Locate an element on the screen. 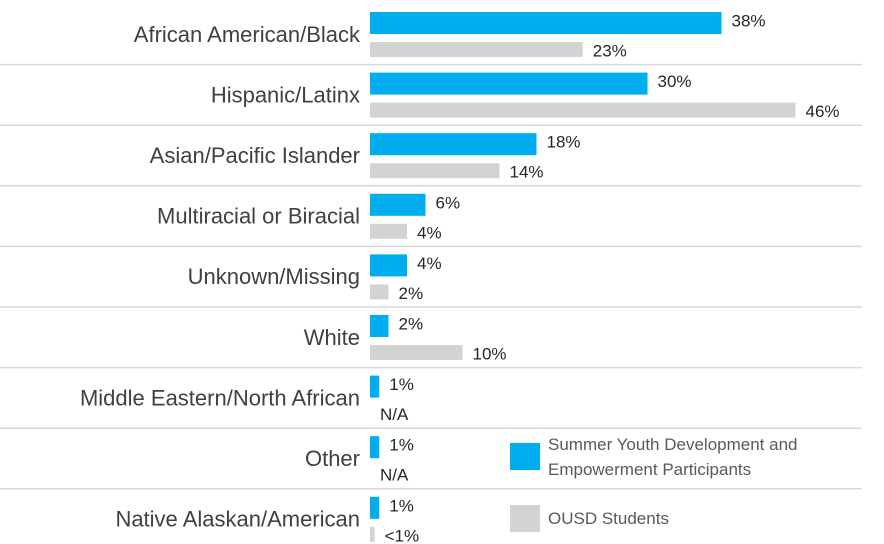  category-label: Other is located at coordinates (332, 458).